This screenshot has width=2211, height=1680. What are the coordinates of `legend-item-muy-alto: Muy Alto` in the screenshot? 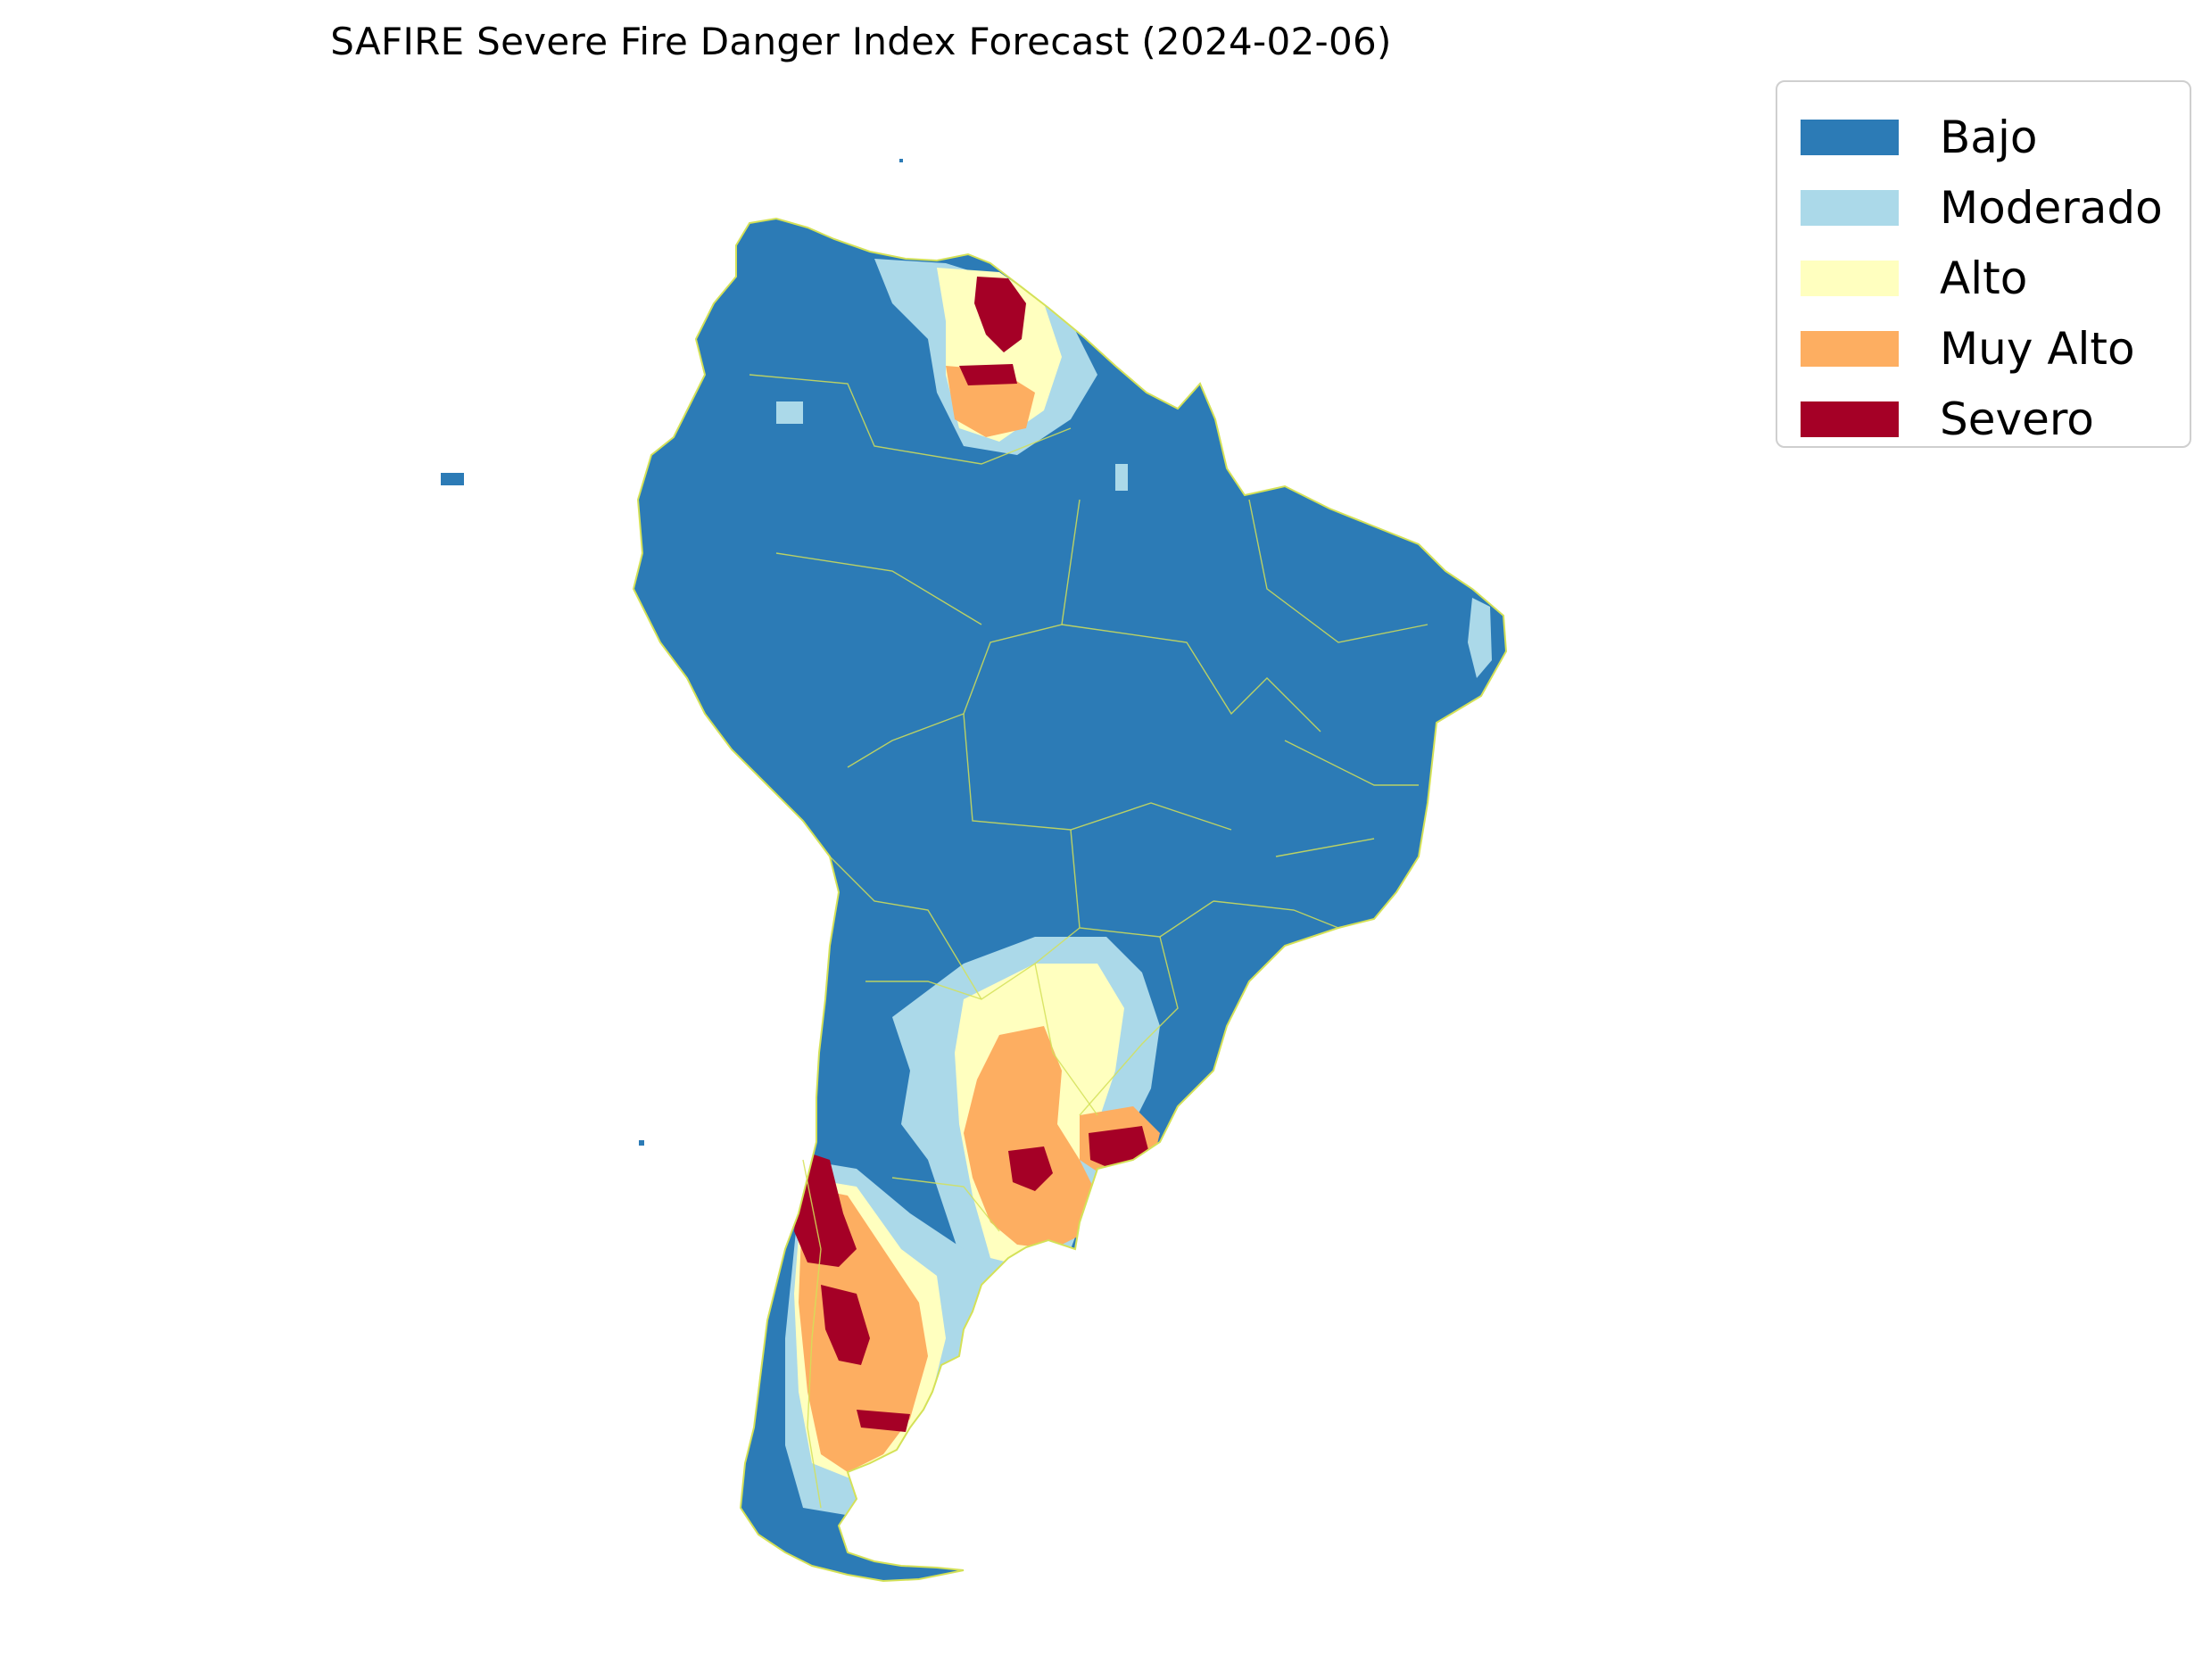 It's located at (1996, 348).